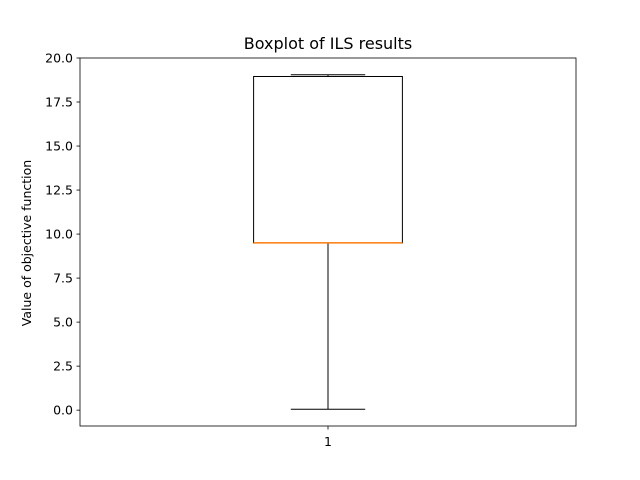 The width and height of the screenshot is (640, 480). I want to click on y-tick-label: 12.5, so click(59, 190).